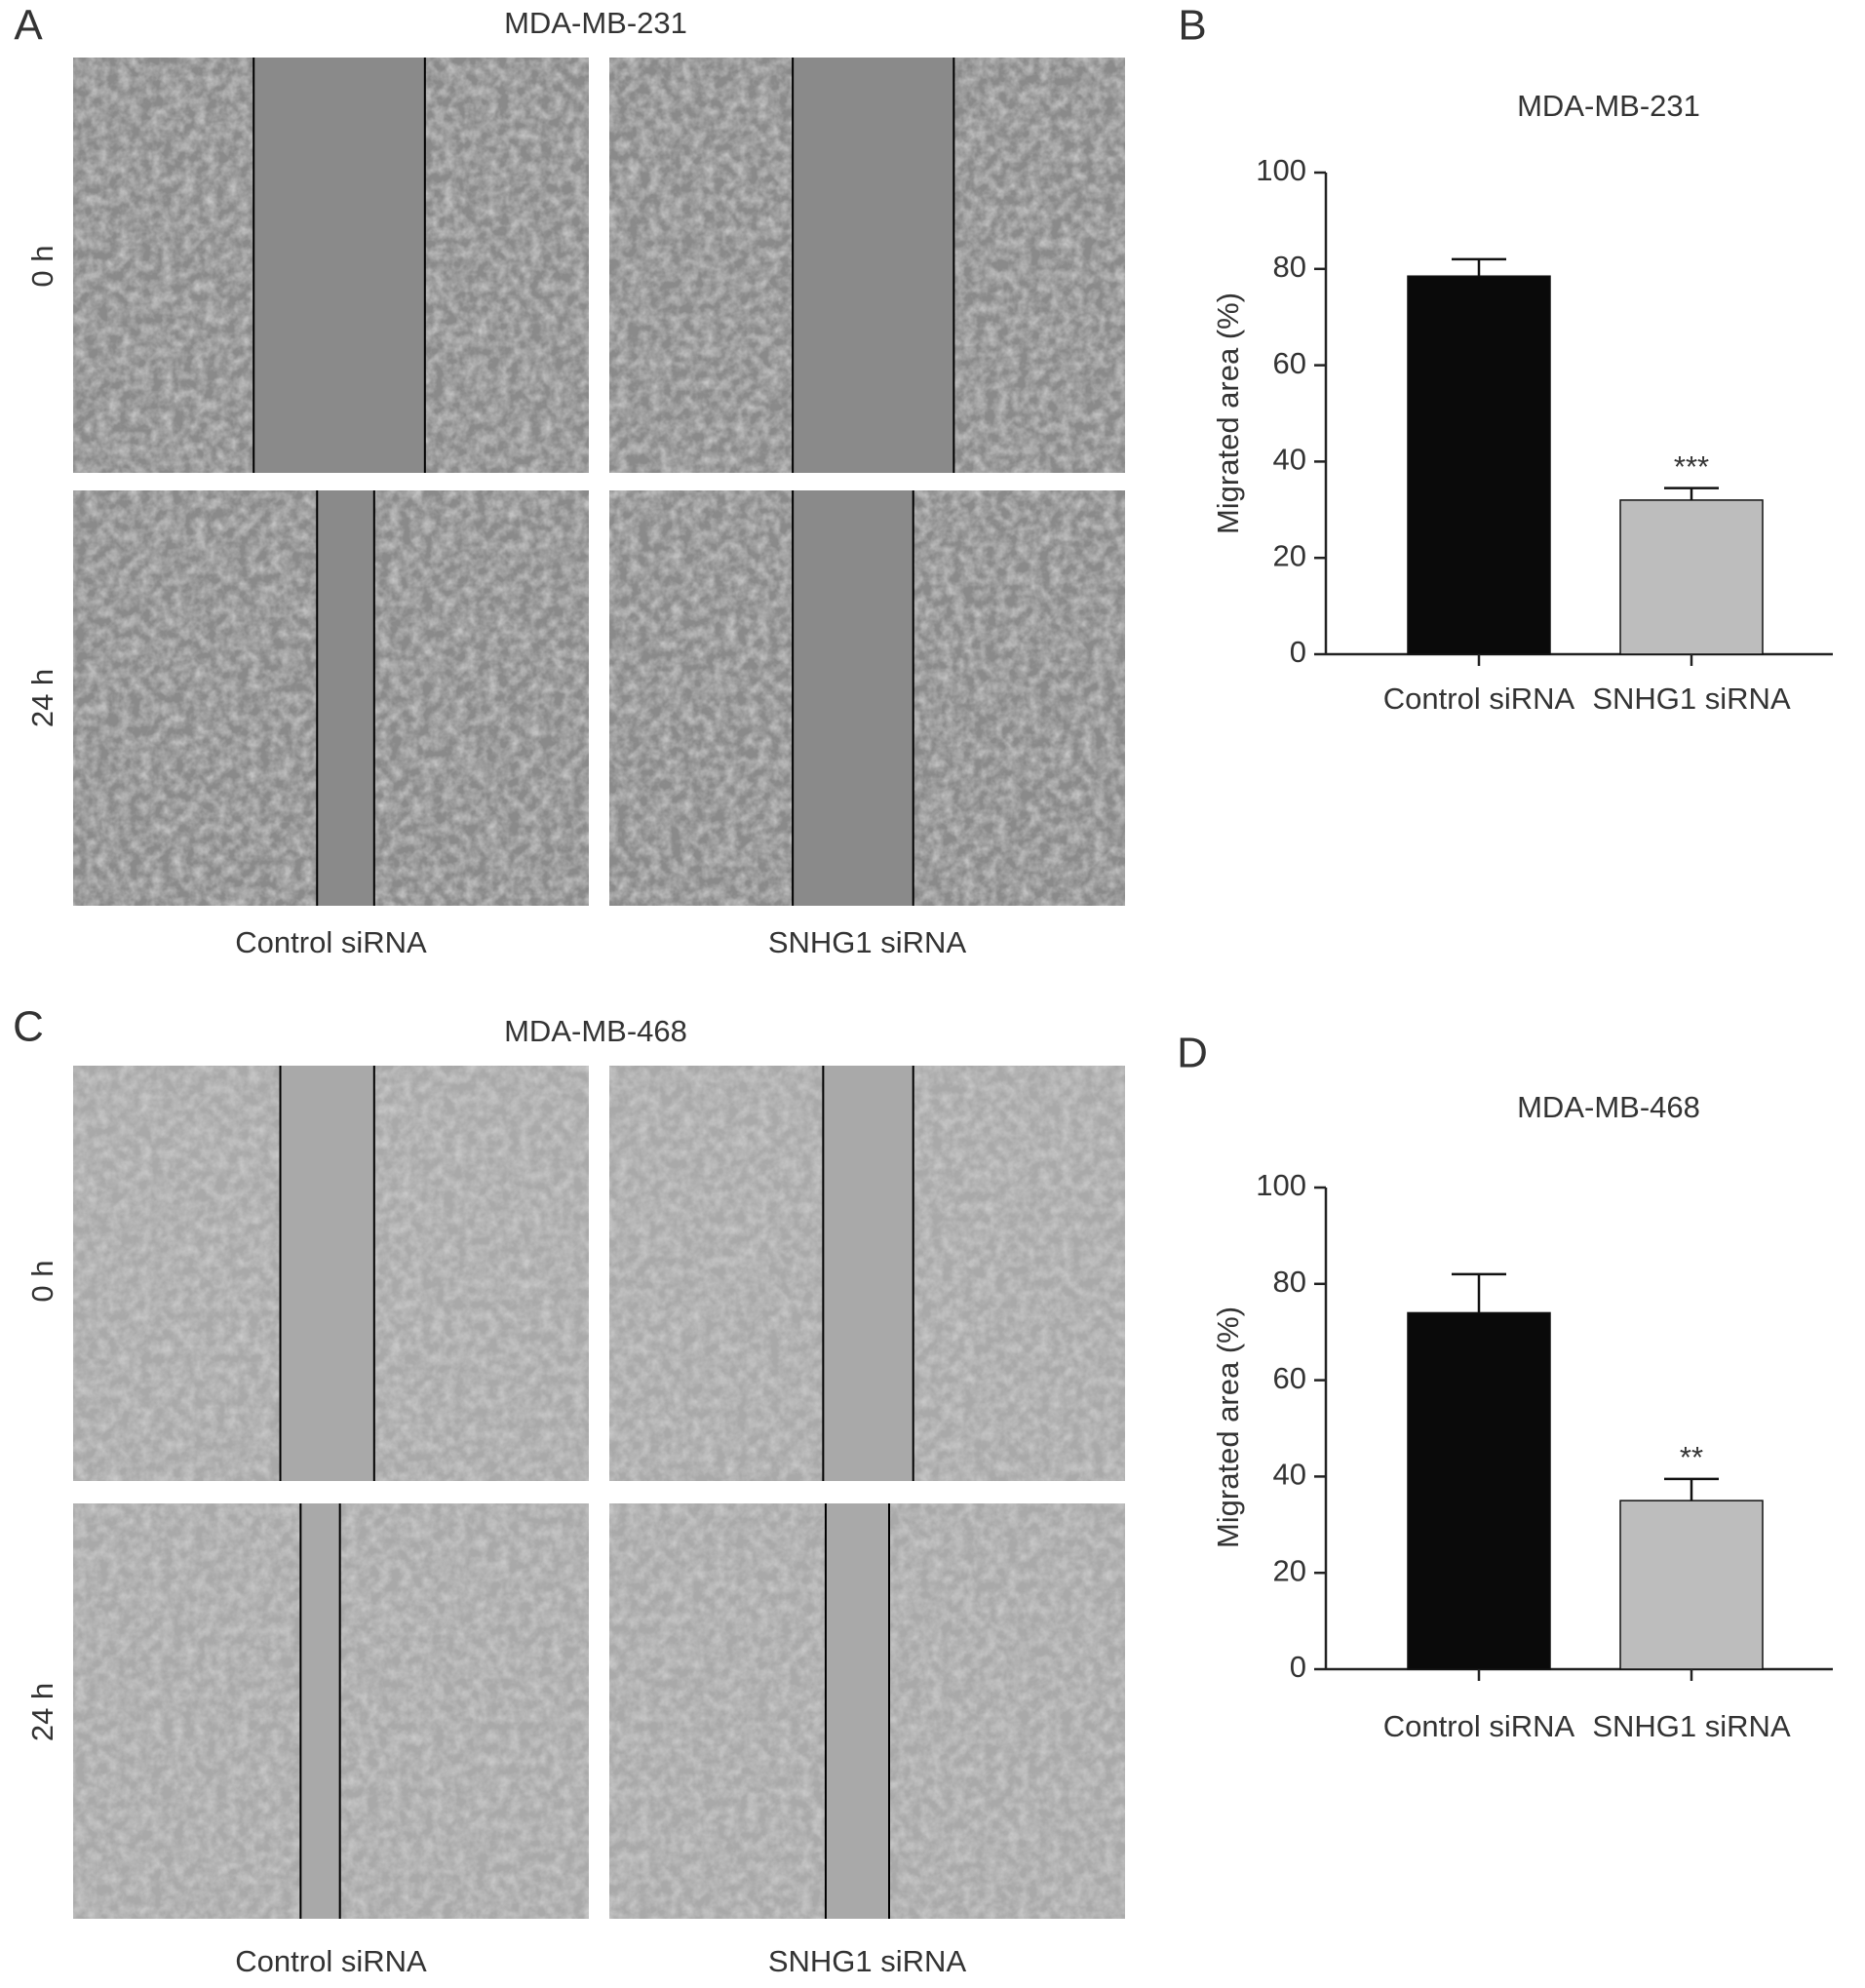  What do you see at coordinates (1192, 1053) in the screenshot?
I see `panel-label: D` at bounding box center [1192, 1053].